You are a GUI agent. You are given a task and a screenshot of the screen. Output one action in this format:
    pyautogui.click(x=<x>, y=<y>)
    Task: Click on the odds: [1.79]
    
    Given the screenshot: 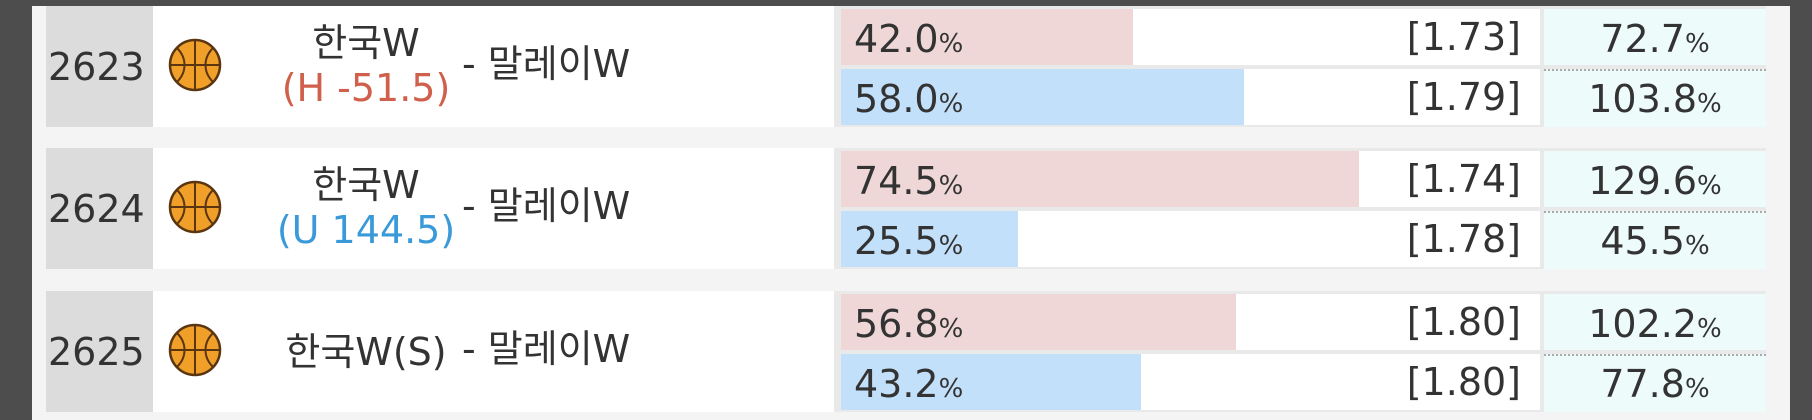 What is the action you would take?
    pyautogui.click(x=1463, y=97)
    